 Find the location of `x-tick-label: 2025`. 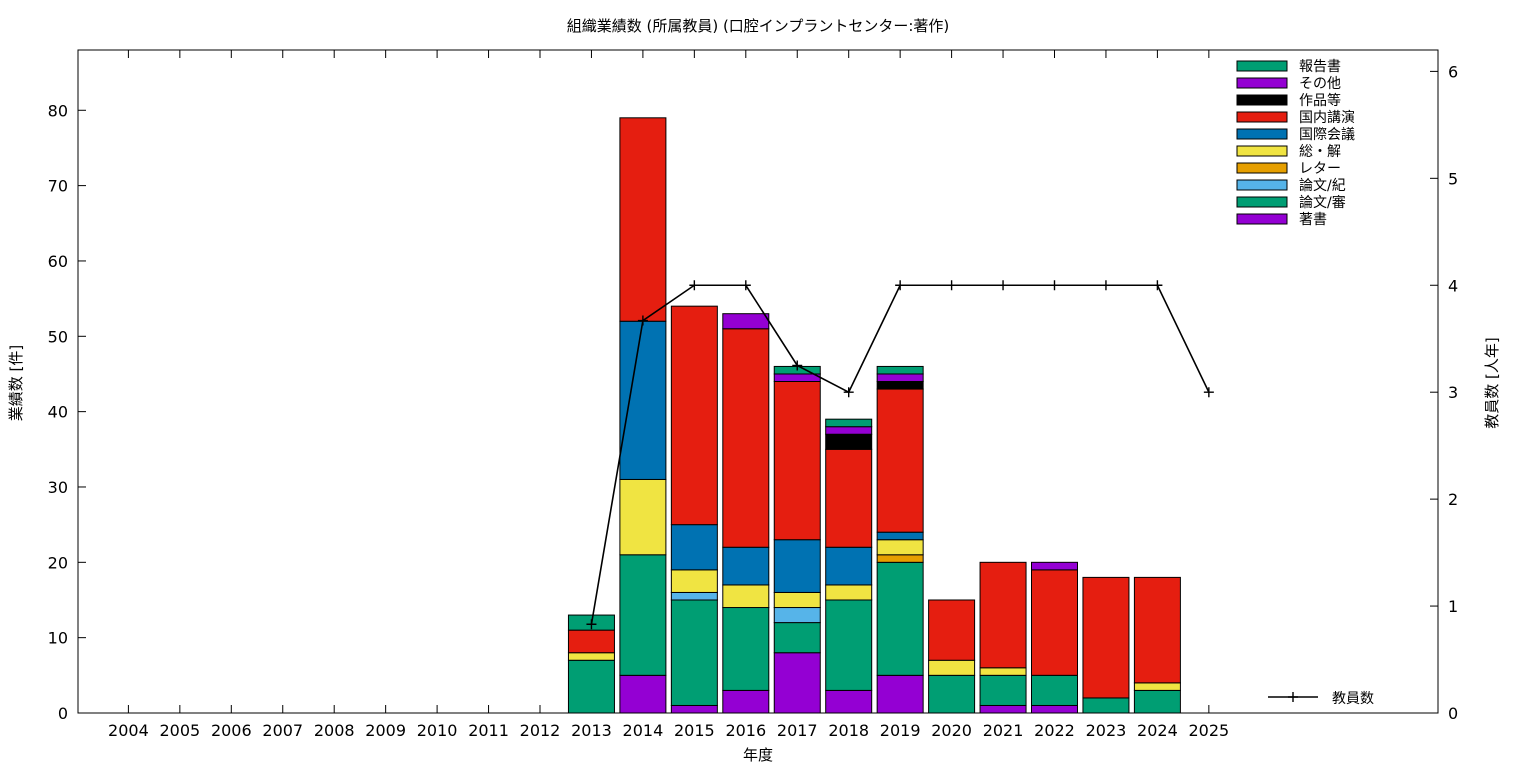

x-tick-label: 2025 is located at coordinates (1208, 730).